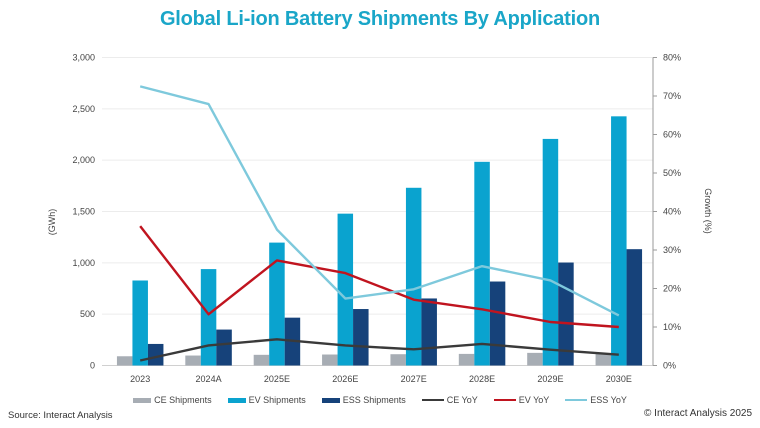 This screenshot has width=760, height=428. I want to click on legend-label: EV YoY, so click(534, 400).